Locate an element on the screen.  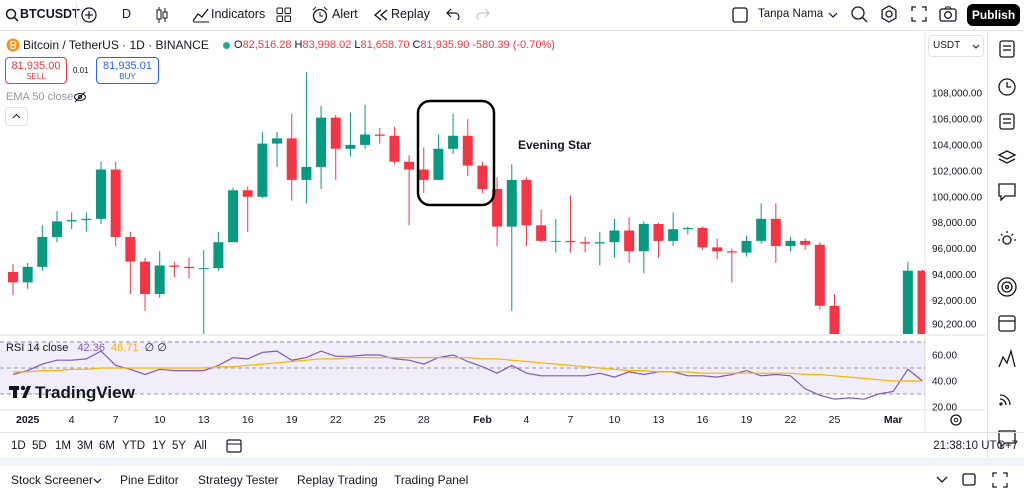
alert-icon is located at coordinates (320, 15).